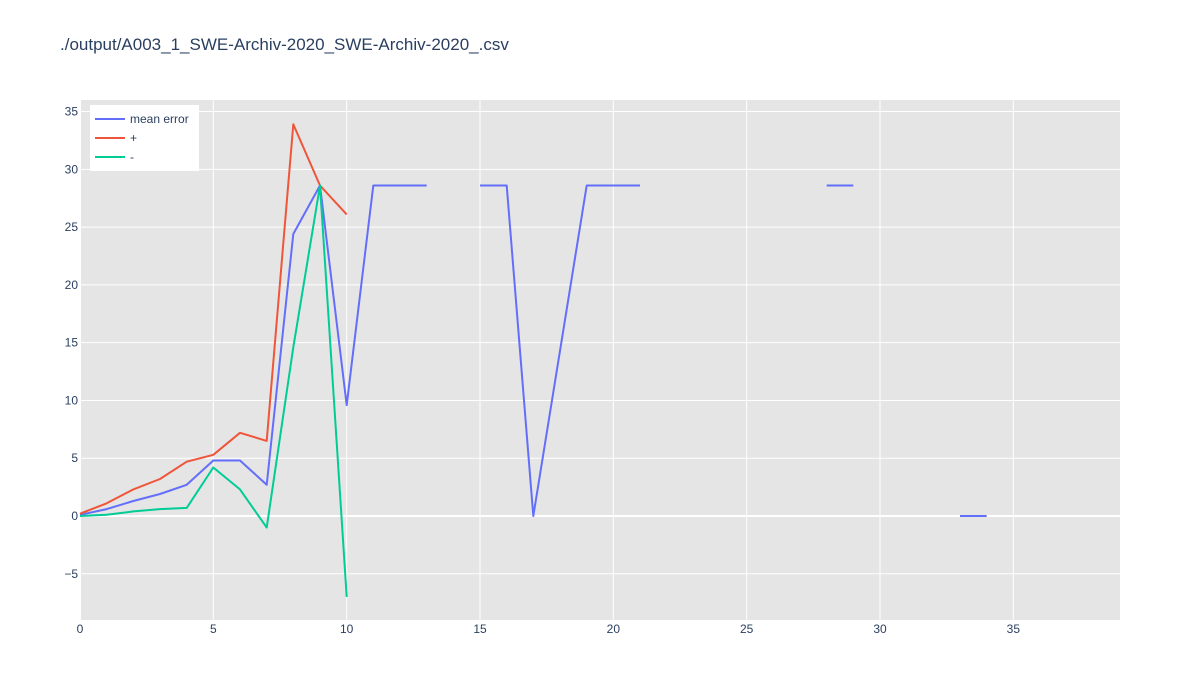 Image resolution: width=1200 pixels, height=700 pixels. Describe the element at coordinates (72, 285) in the screenshot. I see `y-tick-label: 20` at that location.